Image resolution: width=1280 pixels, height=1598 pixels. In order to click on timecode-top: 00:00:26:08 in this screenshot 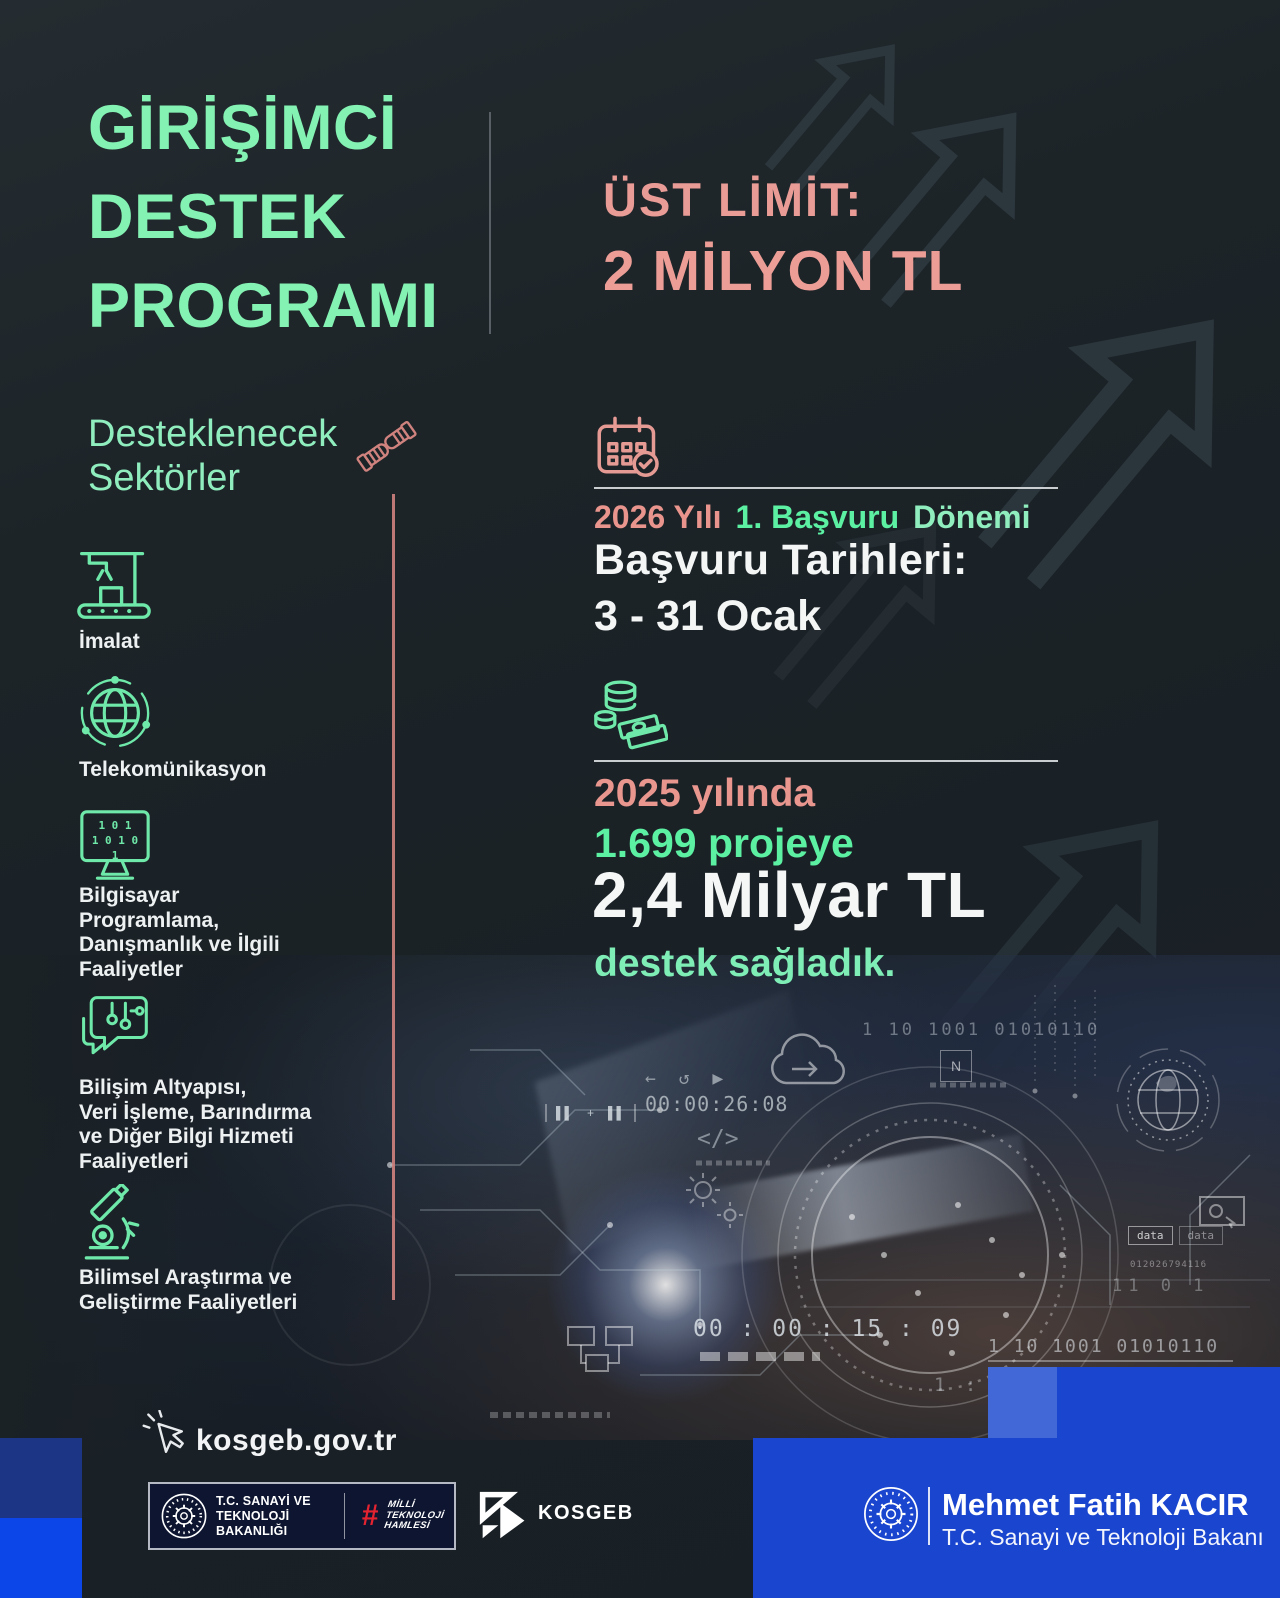, I will do `click(717, 1104)`.